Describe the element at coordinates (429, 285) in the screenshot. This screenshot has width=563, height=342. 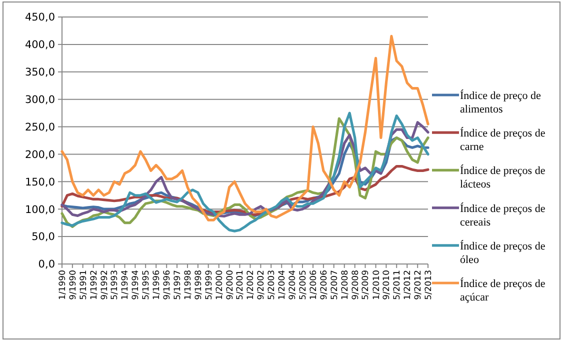
I see `x-tick-label: 5/2013` at that location.